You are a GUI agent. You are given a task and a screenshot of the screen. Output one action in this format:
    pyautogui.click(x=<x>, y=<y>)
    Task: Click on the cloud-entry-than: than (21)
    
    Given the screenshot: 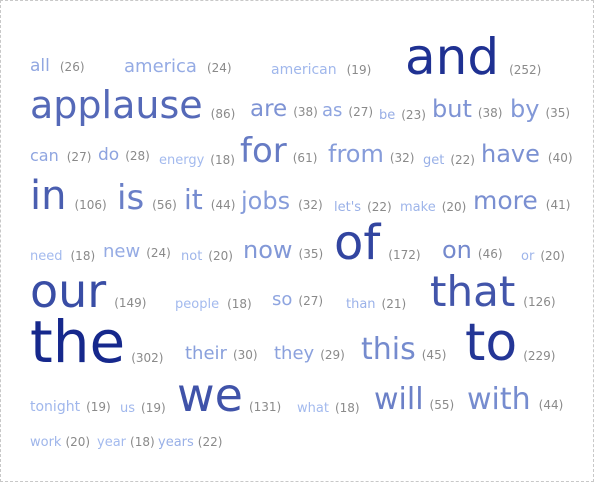 What is the action you would take?
    pyautogui.click(x=376, y=303)
    